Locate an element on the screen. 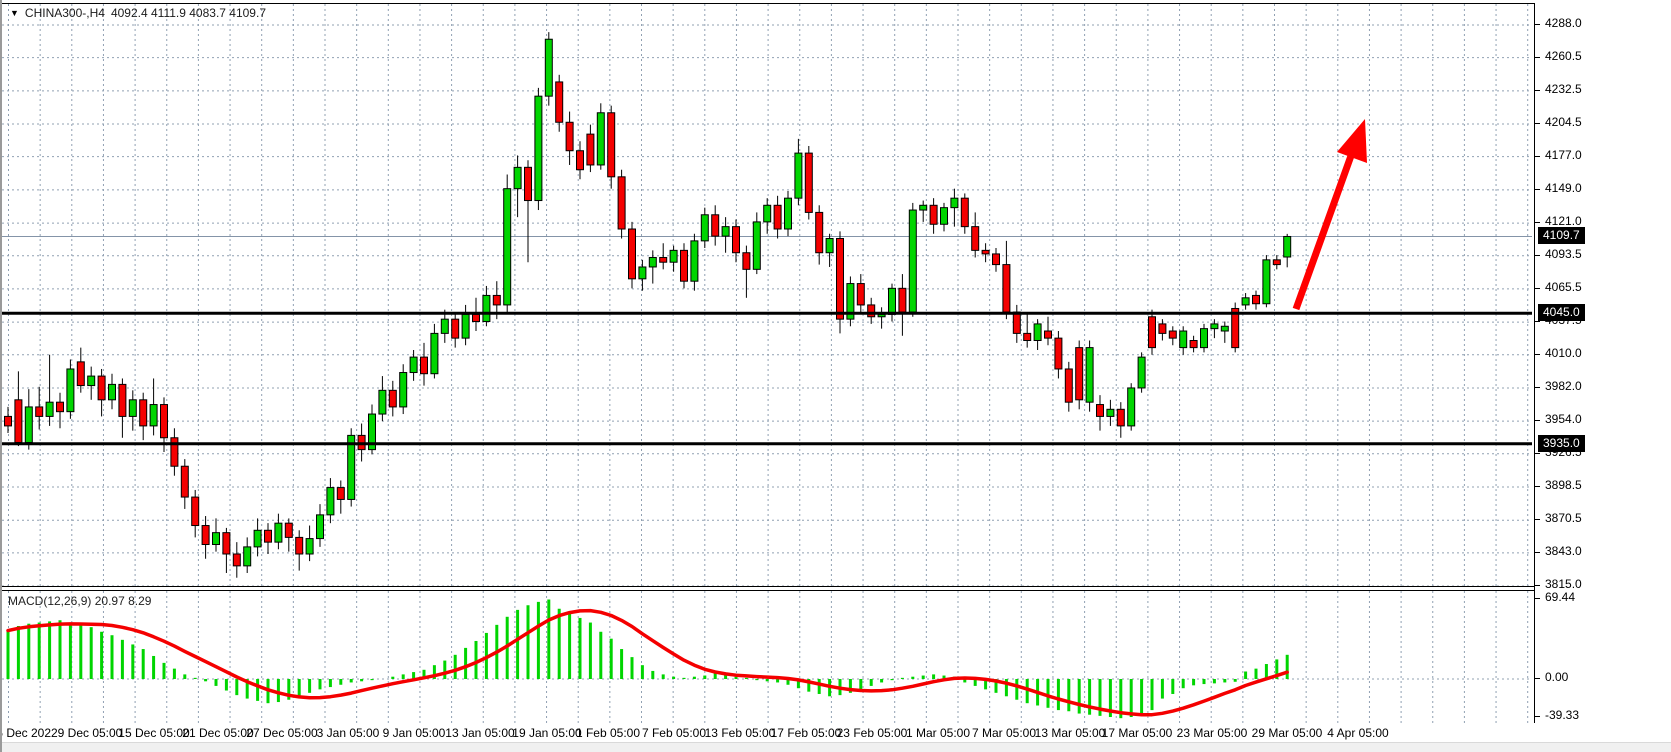  symbol-dropdown-icon: ▼ is located at coordinates (14, 13).